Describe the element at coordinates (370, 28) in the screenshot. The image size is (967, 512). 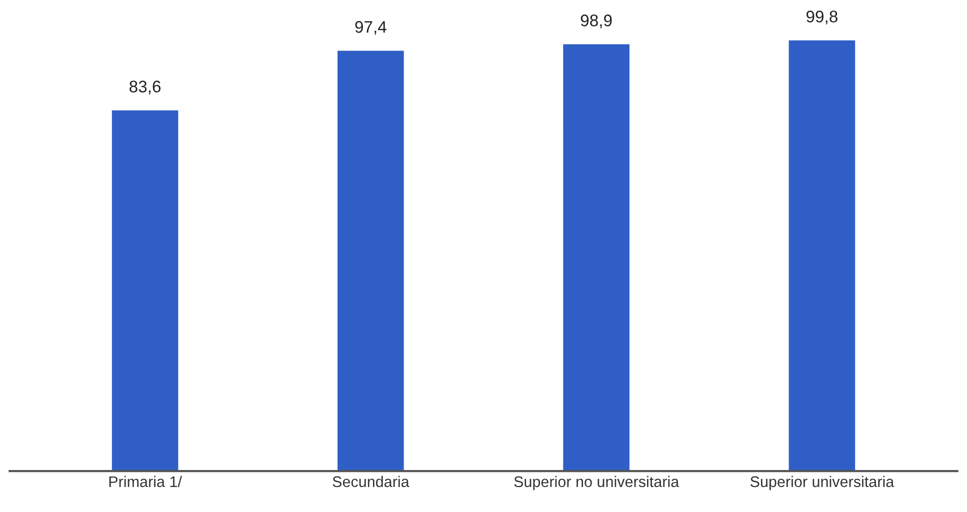
I see `data-label: 97,4` at that location.